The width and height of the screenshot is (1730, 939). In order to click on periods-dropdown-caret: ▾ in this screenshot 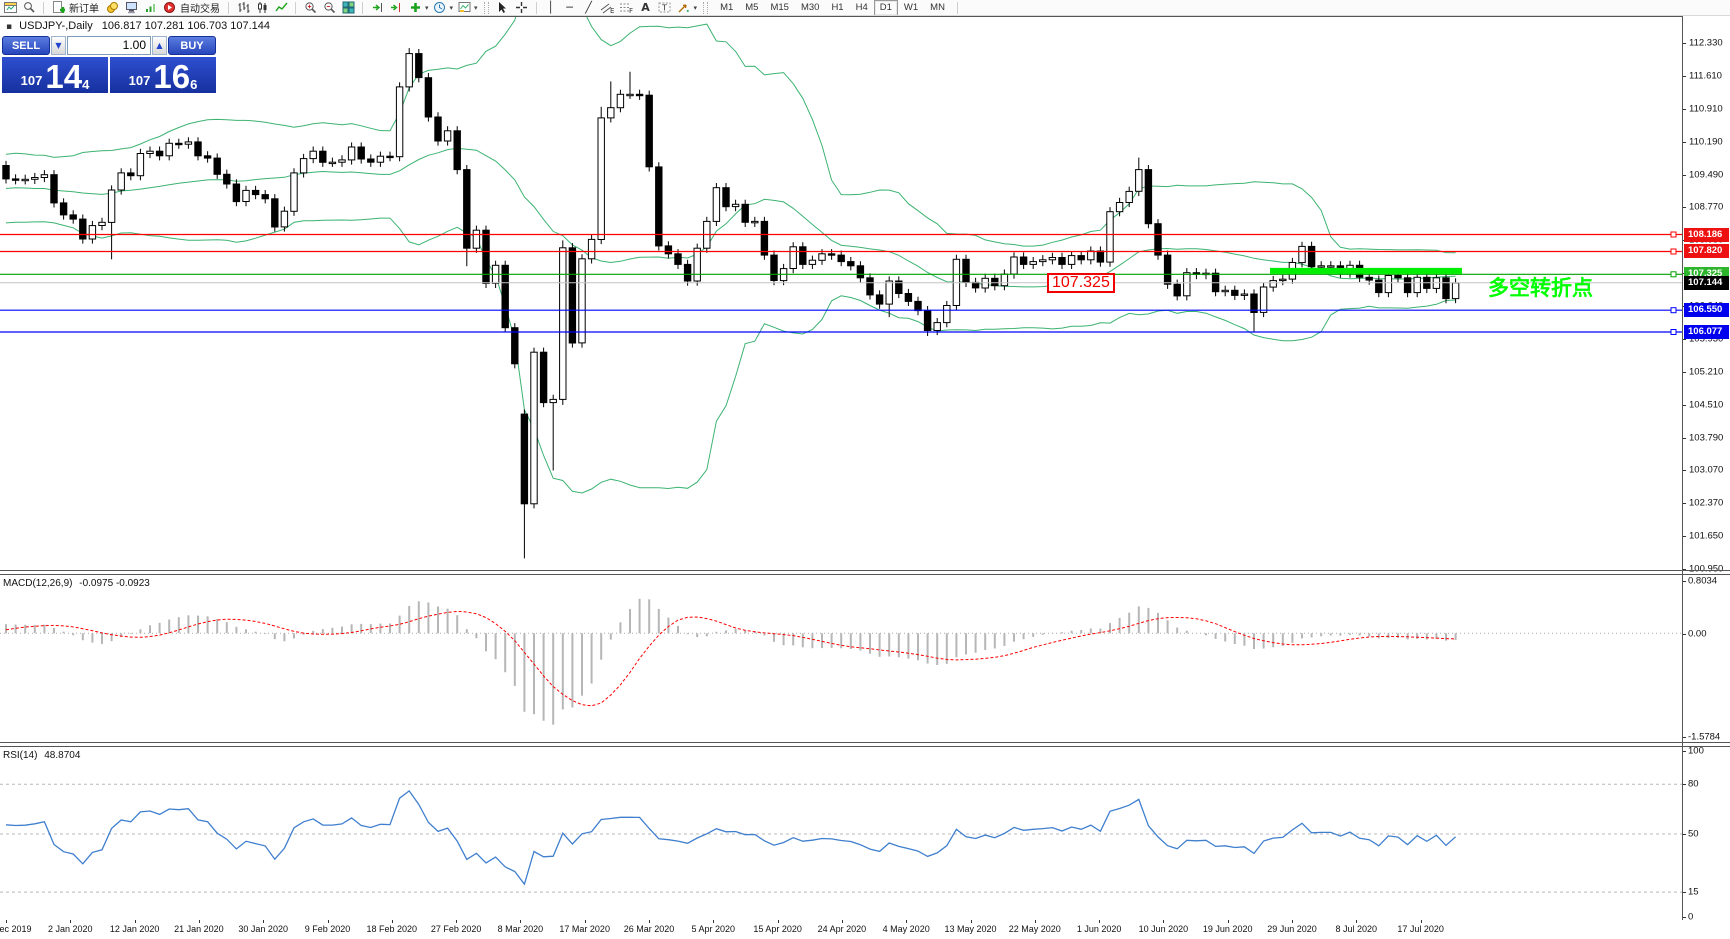, I will do `click(451, 7)`.